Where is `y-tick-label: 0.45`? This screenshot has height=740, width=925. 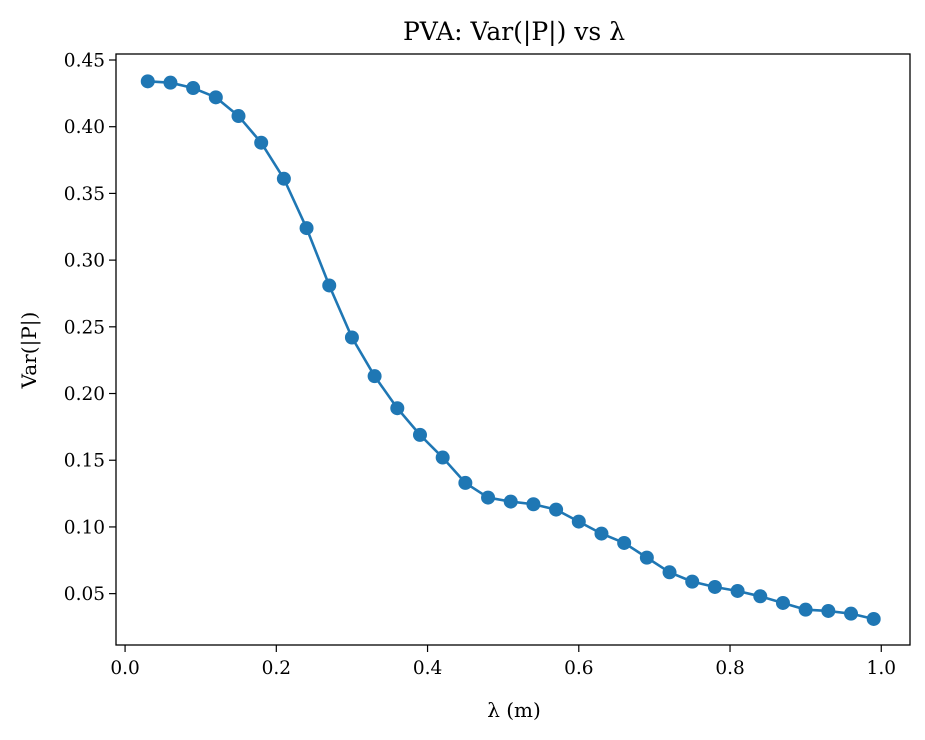 y-tick-label: 0.45 is located at coordinates (84, 61).